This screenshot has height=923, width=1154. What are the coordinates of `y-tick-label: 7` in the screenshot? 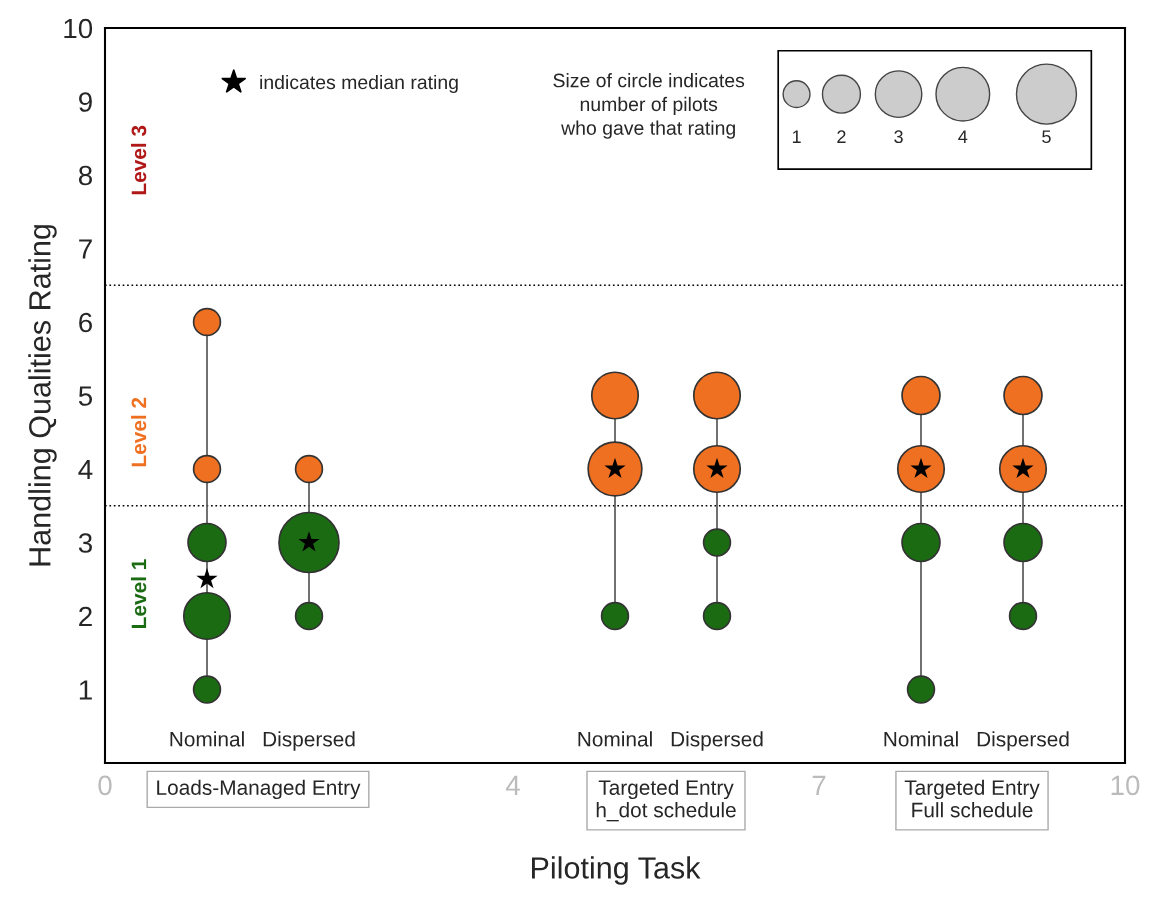 It's located at (85, 249).